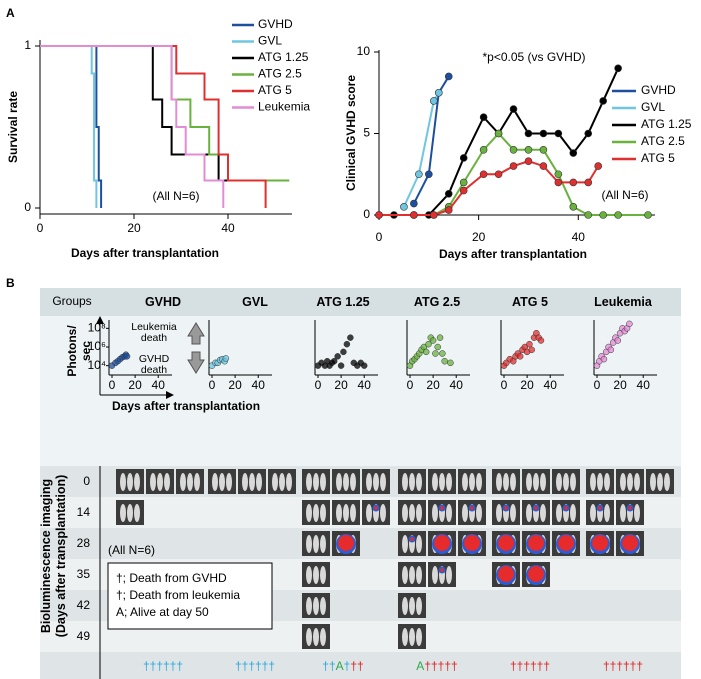  Describe the element at coordinates (360, 302) in the screenshot. I see `header-band` at that location.